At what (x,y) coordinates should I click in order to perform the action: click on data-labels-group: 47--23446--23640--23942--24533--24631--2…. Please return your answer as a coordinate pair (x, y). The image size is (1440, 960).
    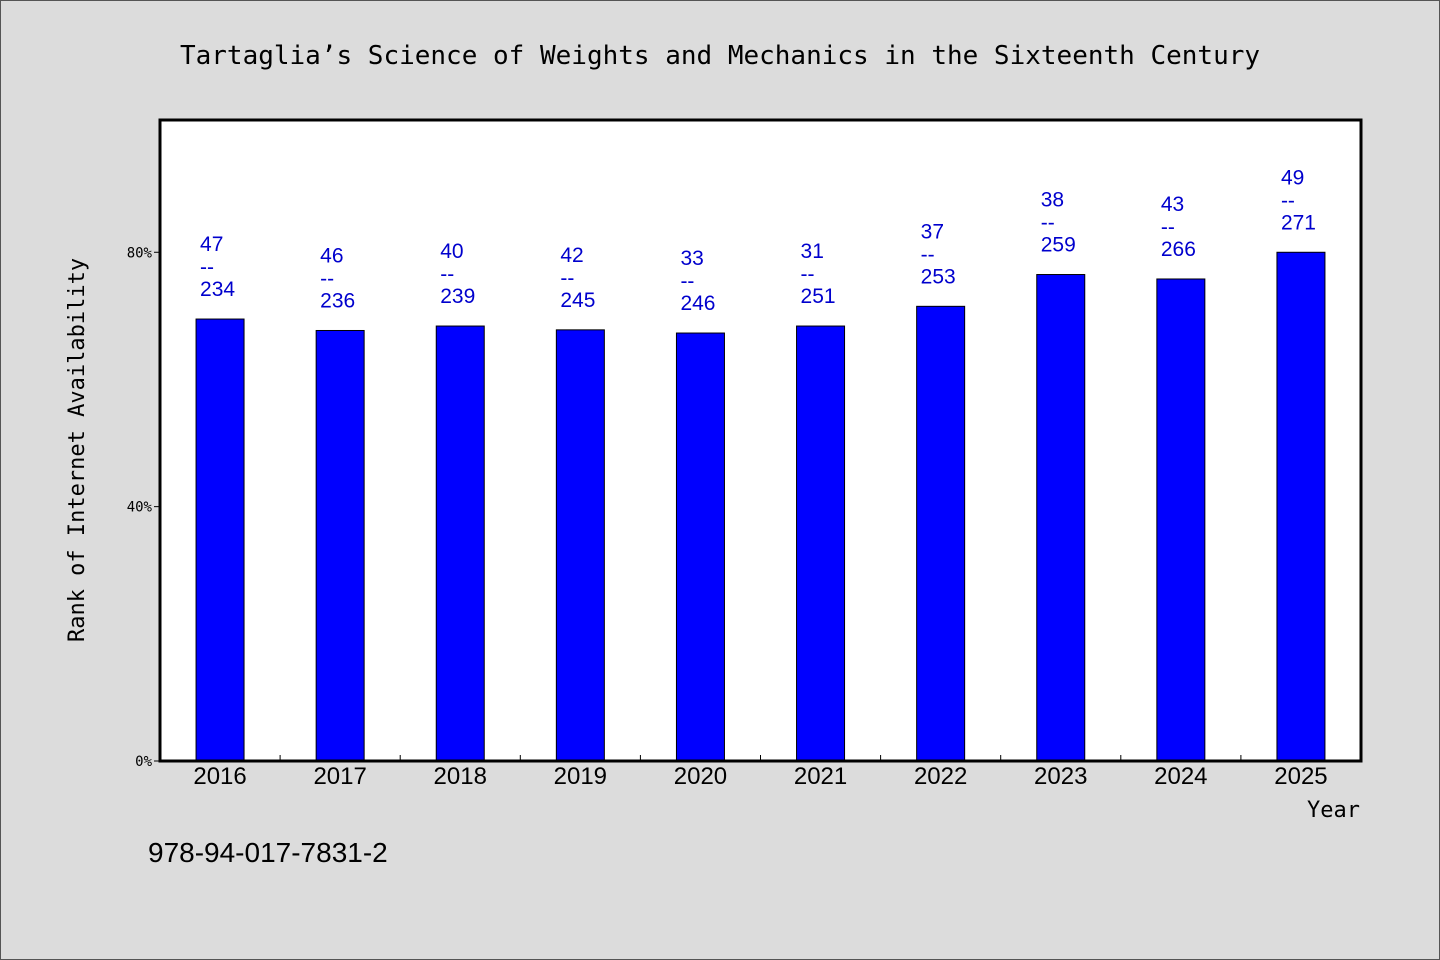
    Looking at the image, I should click on (758, 240).